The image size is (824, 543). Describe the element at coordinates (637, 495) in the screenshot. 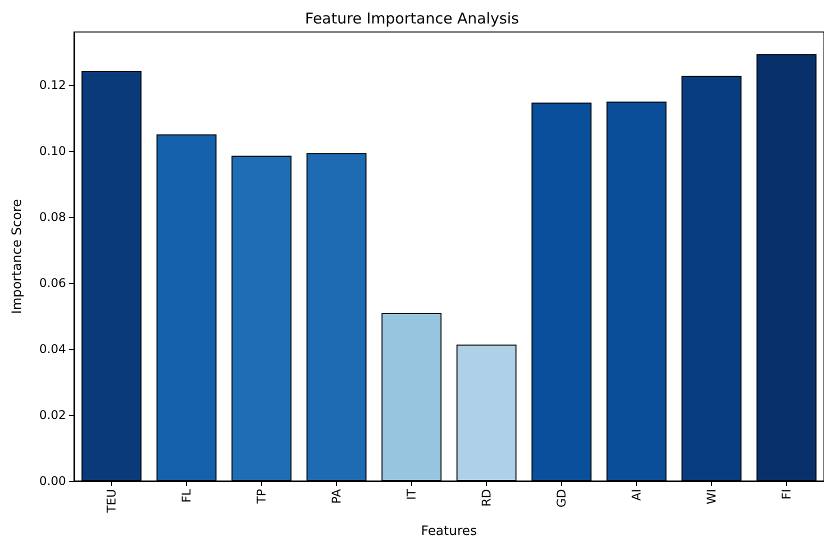

I see `x-tick-label: AI` at that location.